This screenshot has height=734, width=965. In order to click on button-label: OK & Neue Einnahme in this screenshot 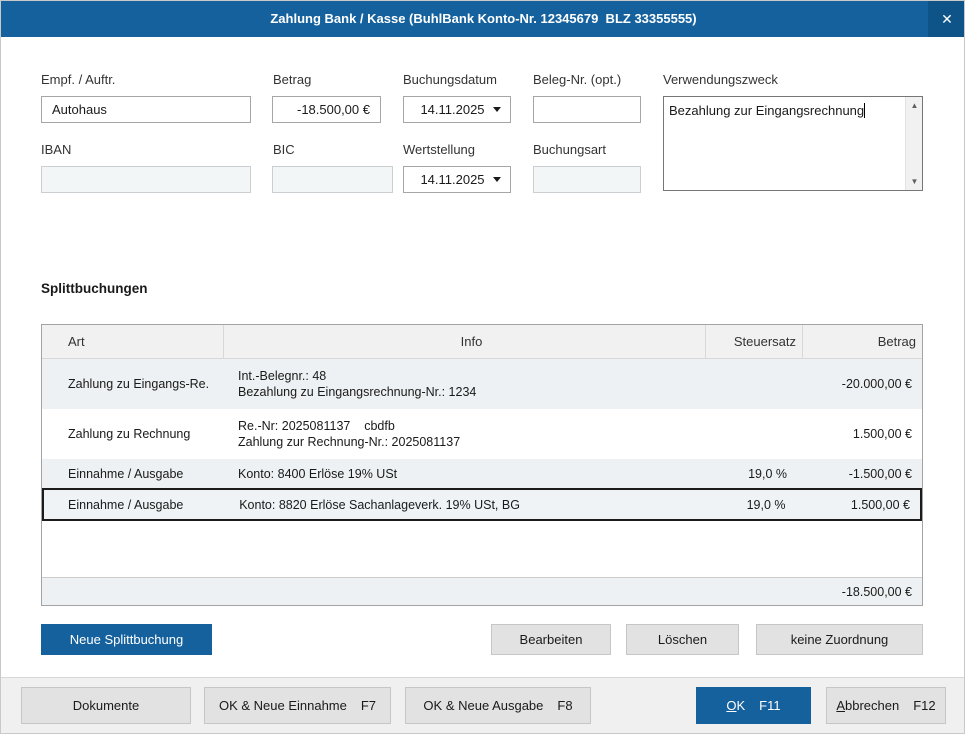, I will do `click(282, 705)`.